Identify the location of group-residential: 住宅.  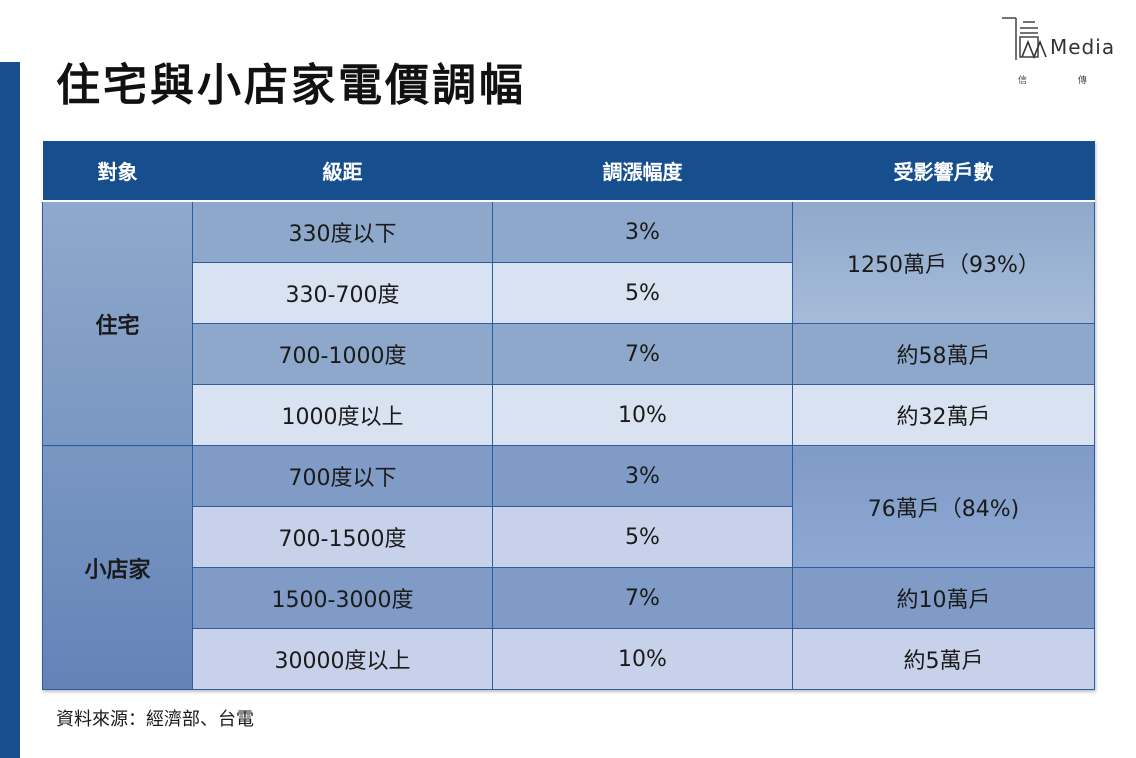
(117, 323).